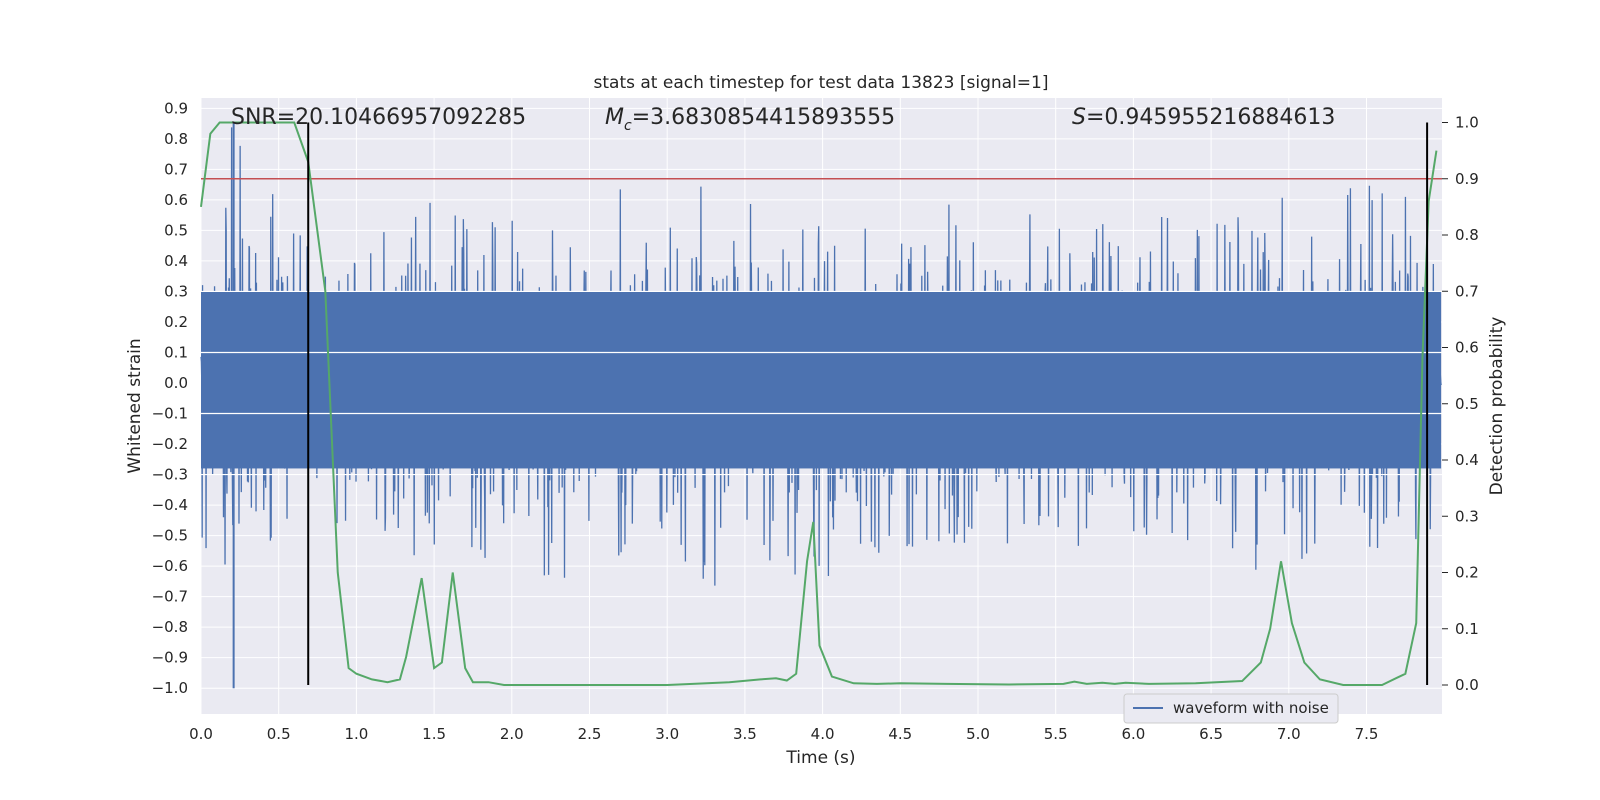 The width and height of the screenshot is (1600, 800). I want to click on y2-tick-label: 0.5, so click(1467, 404).